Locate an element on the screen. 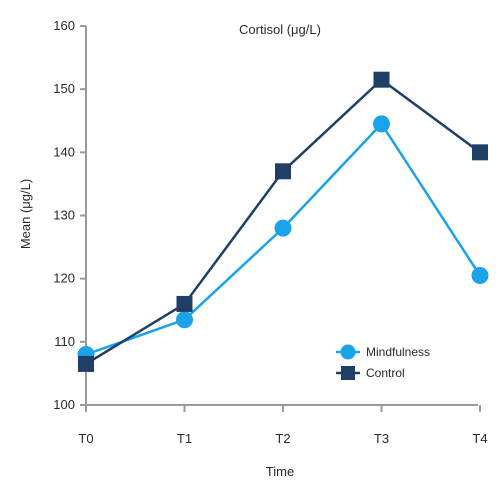 Image resolution: width=500 pixels, height=500 pixels. x-tick-label: T1 is located at coordinates (184, 438).